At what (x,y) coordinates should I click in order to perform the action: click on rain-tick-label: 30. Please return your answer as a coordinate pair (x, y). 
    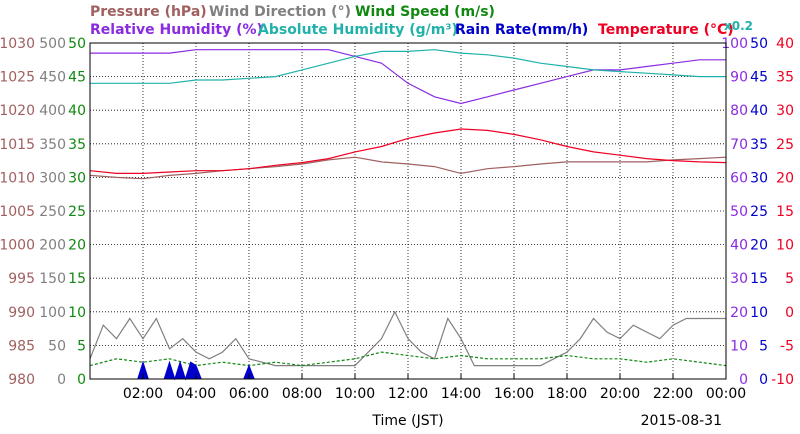
    Looking at the image, I should click on (759, 178).